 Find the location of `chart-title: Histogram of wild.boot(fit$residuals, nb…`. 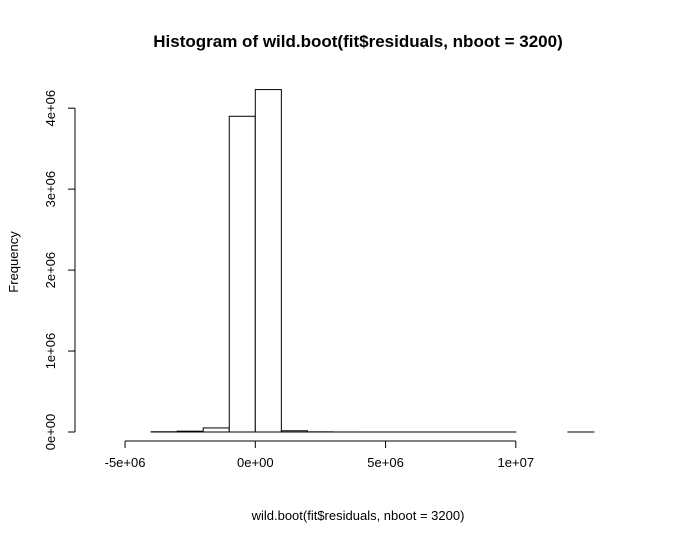

chart-title: Histogram of wild.boot(fit$residuals, nb… is located at coordinates (357, 41).